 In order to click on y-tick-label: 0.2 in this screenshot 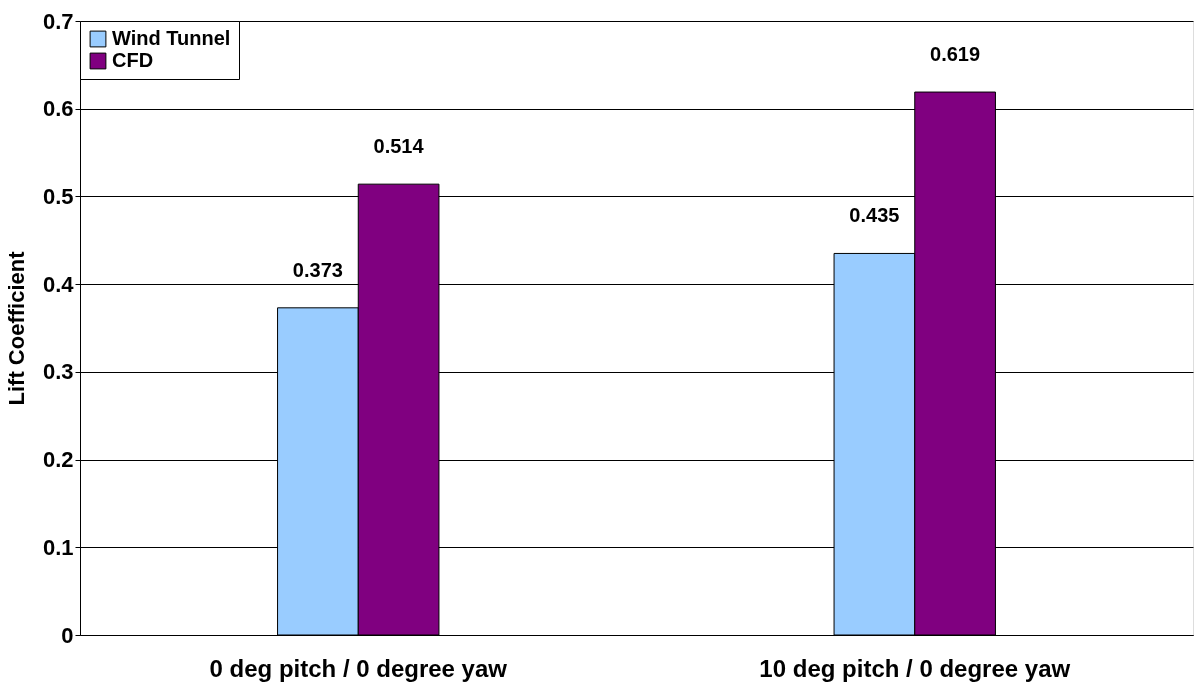, I will do `click(58, 460)`.